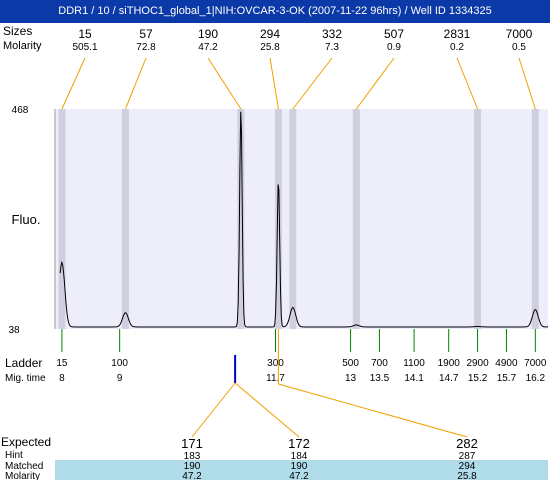 This screenshot has width=550, height=480. Describe the element at coordinates (14, 330) in the screenshot. I see `y-min-tick-label: 38` at that location.